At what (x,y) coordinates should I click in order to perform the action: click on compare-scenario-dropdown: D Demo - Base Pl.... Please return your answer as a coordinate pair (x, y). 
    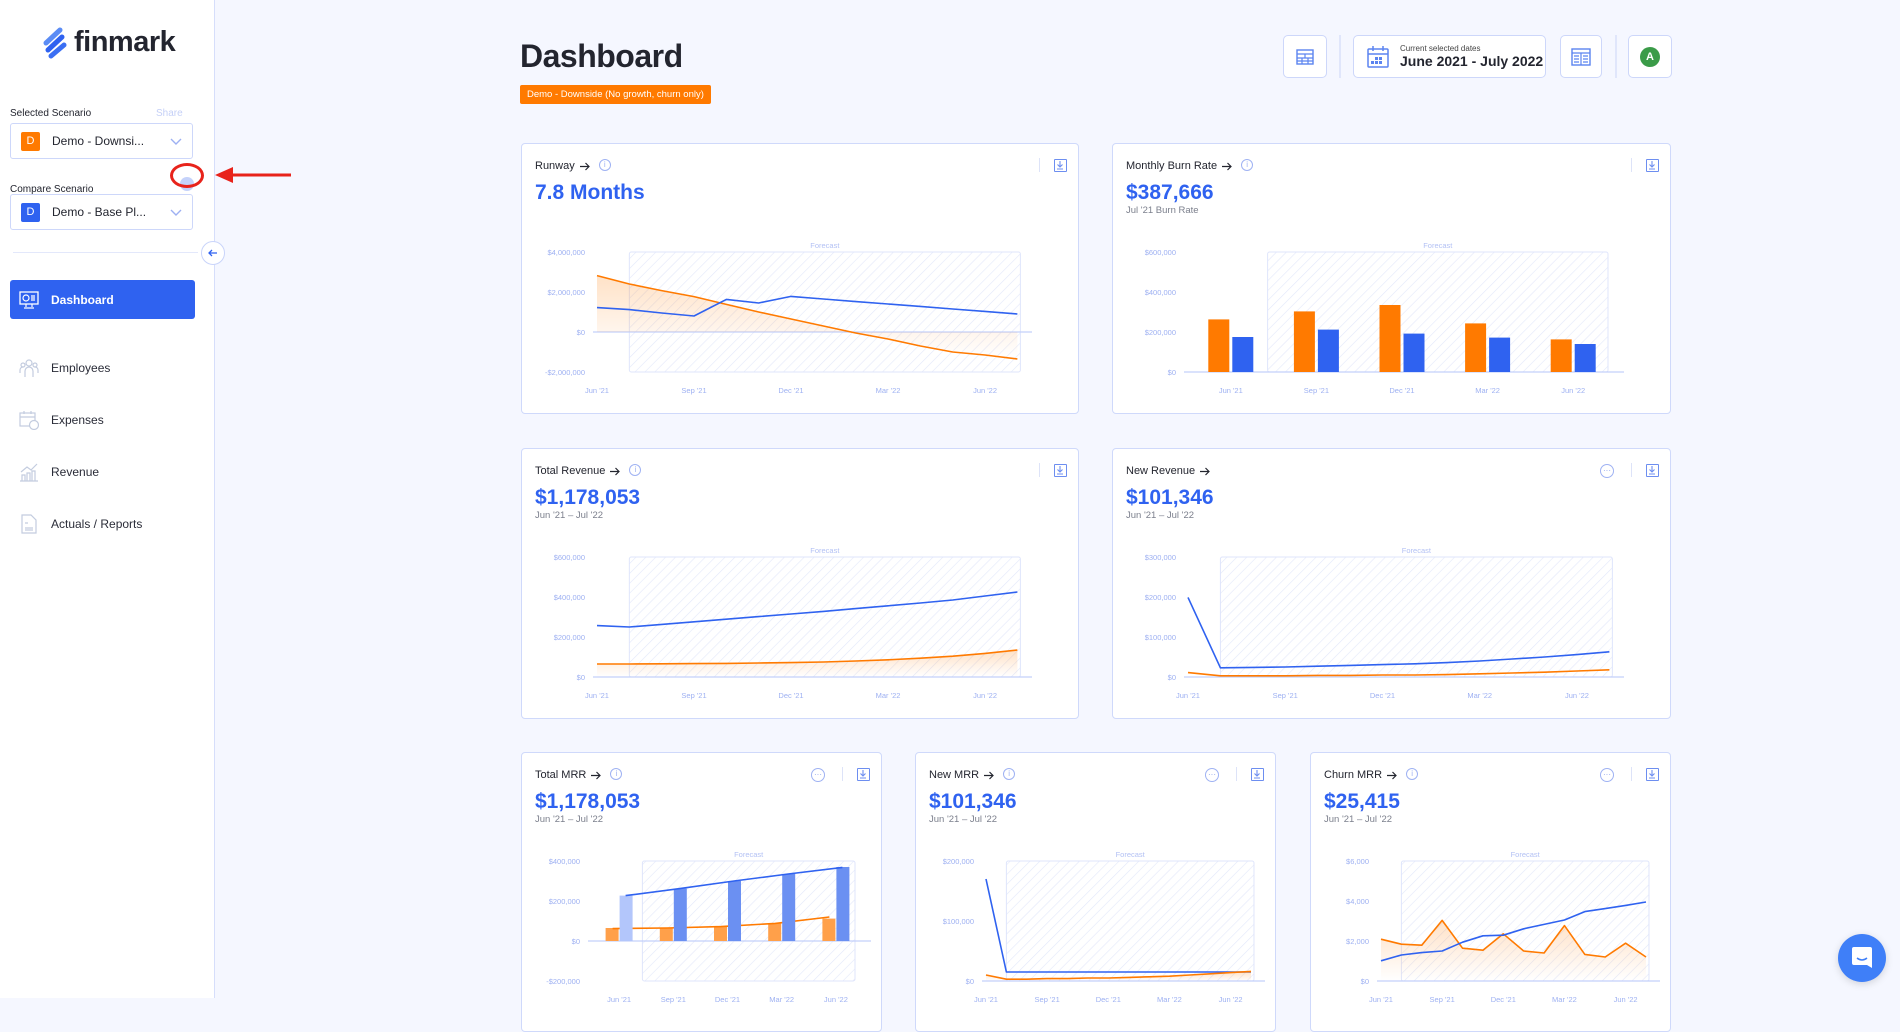
    Looking at the image, I should click on (101, 212).